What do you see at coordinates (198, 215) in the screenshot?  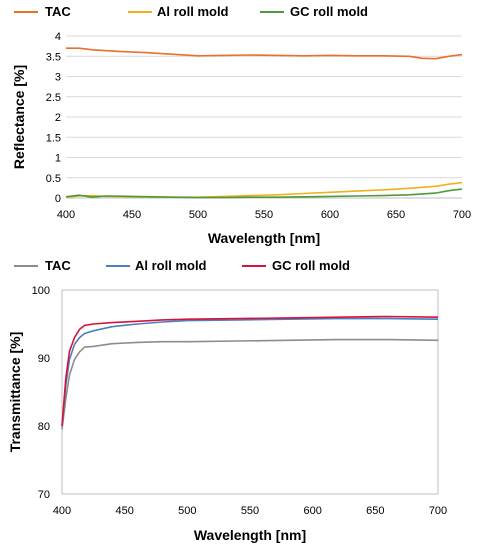 I see `chart1-x-tick-label: 500` at bounding box center [198, 215].